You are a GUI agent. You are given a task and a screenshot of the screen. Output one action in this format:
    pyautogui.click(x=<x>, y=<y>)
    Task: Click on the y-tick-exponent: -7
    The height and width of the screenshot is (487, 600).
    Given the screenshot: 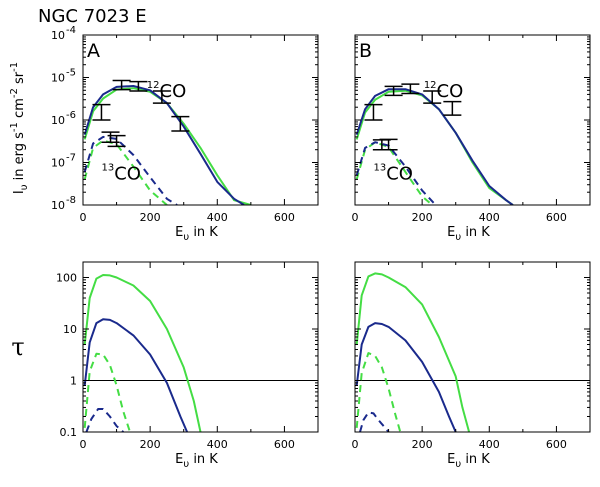 What is the action you would take?
    pyautogui.click(x=71, y=158)
    